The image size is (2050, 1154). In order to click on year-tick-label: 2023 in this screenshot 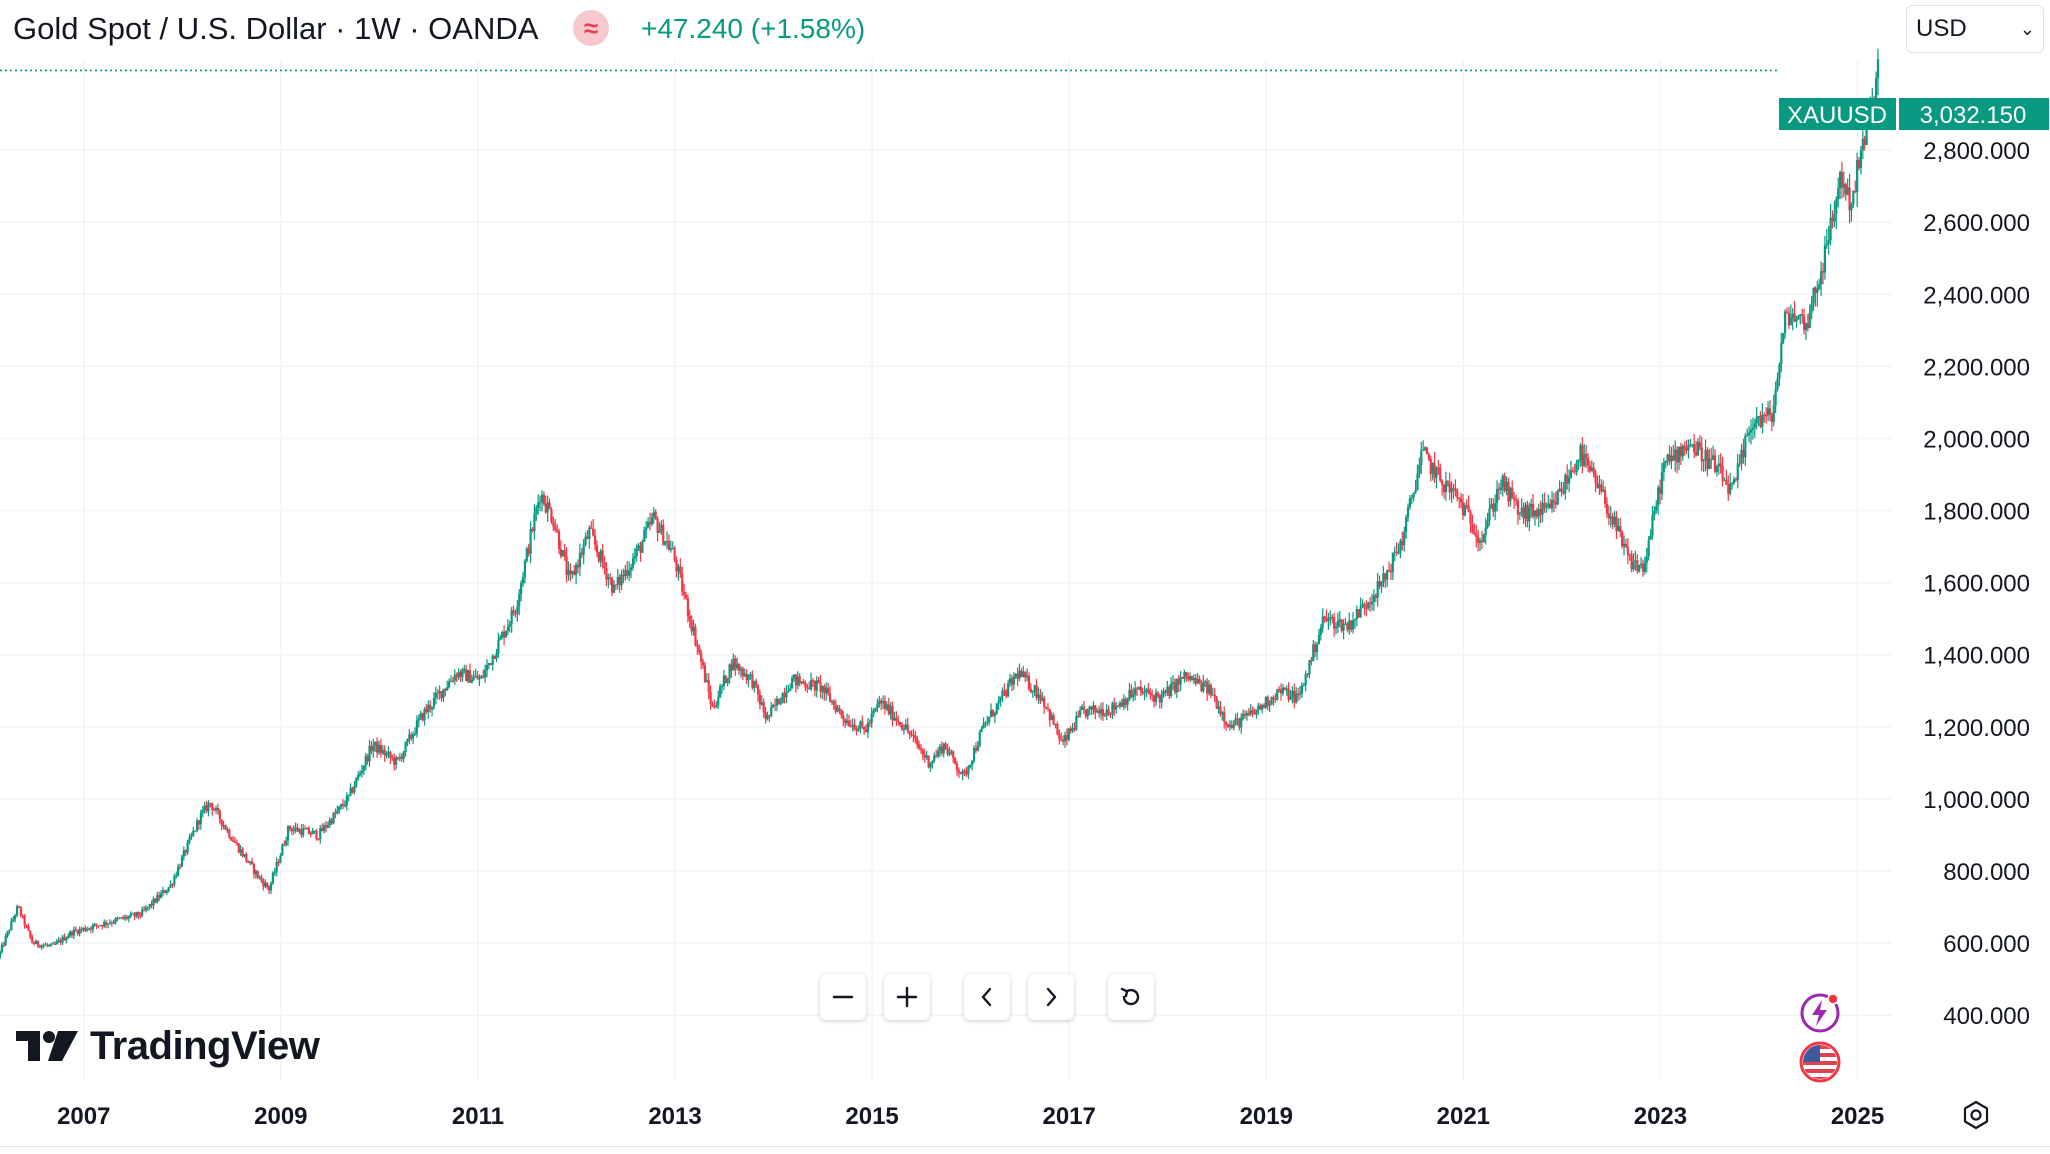, I will do `click(1660, 1116)`.